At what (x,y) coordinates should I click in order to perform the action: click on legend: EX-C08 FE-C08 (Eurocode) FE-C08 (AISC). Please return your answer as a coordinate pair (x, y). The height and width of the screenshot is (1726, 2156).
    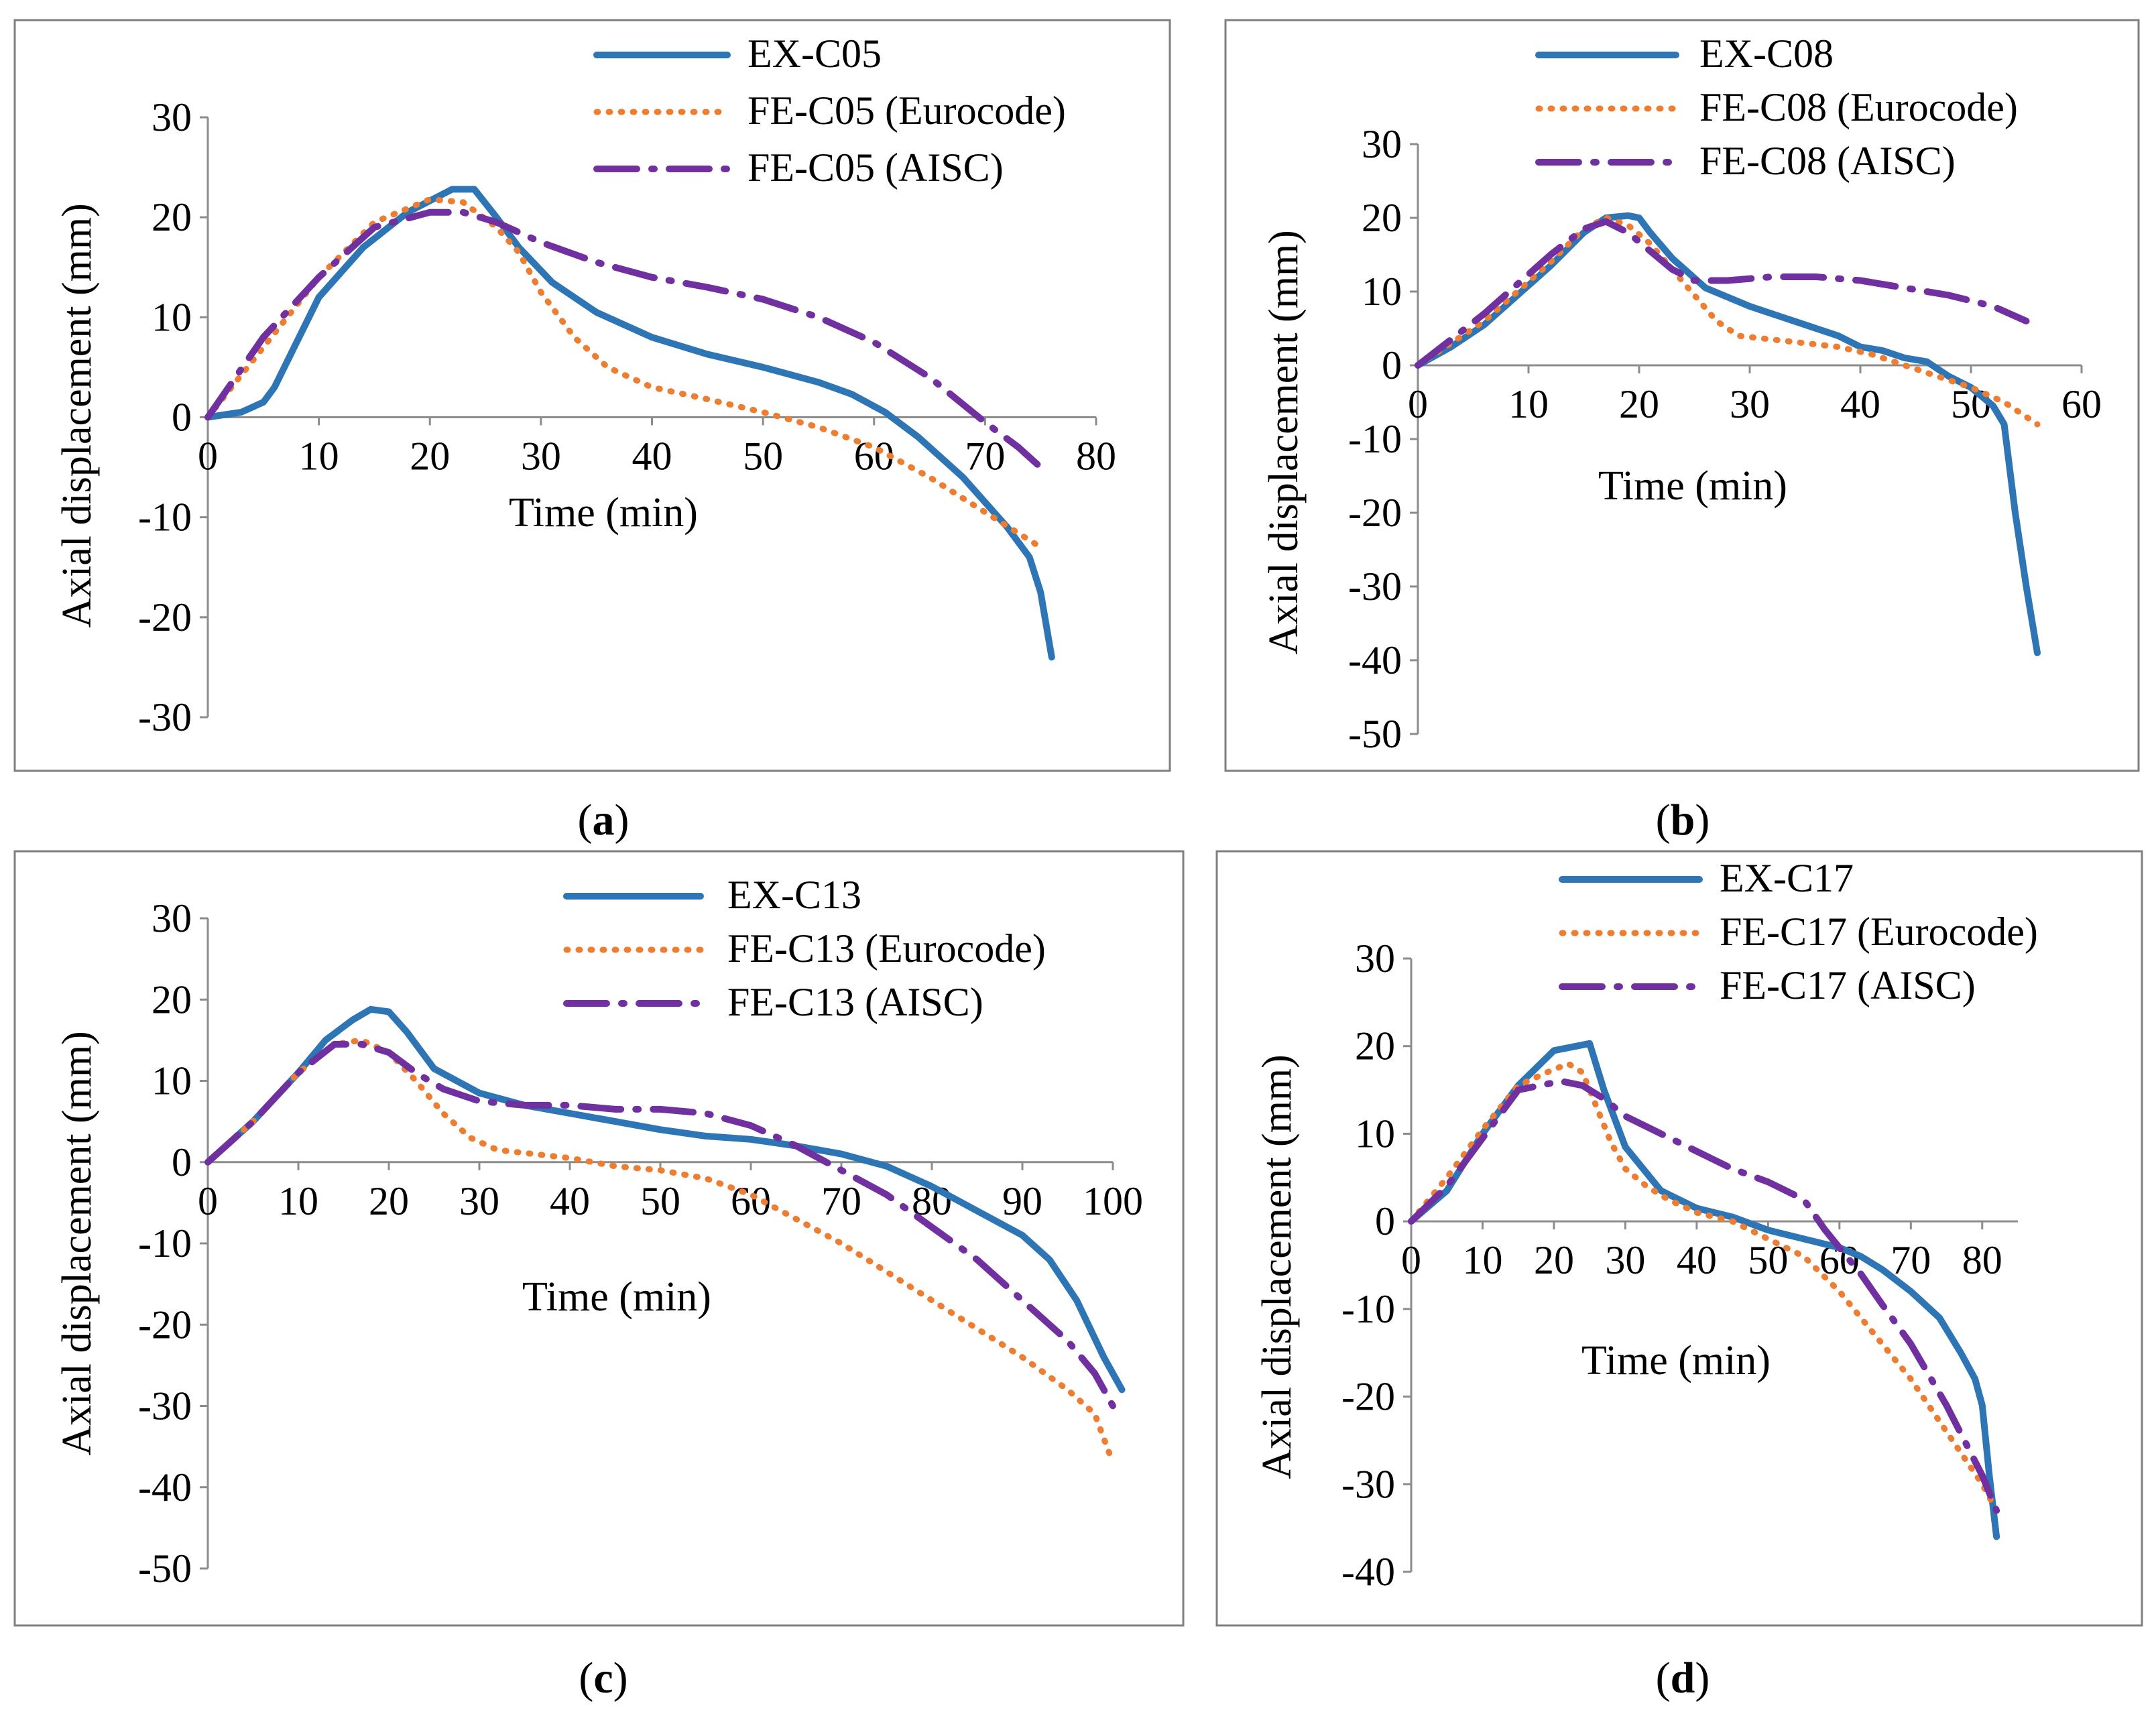
    Looking at the image, I should click on (1776, 107).